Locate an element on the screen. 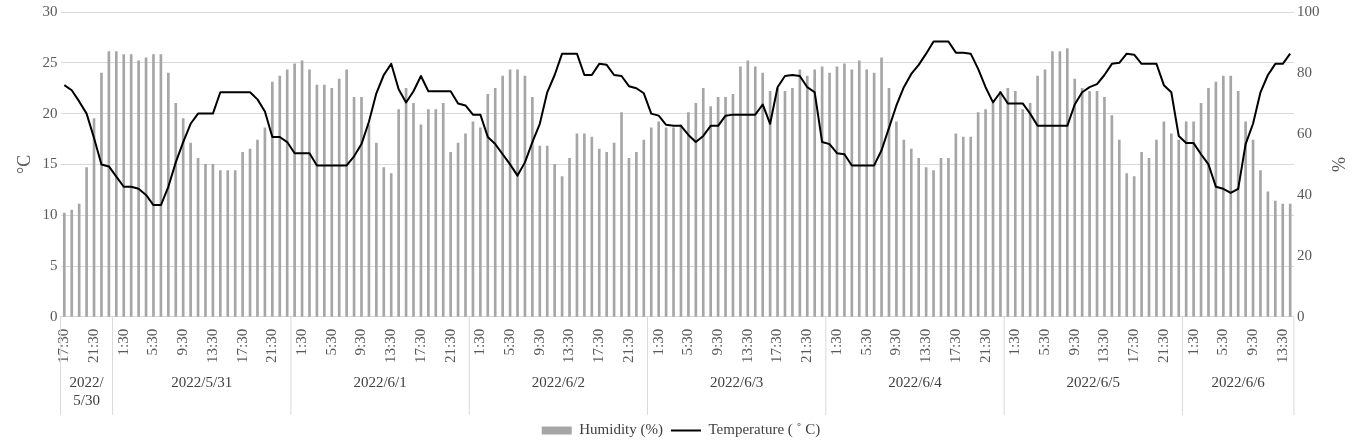  text: 2022/6/4 is located at coordinates (915, 382).